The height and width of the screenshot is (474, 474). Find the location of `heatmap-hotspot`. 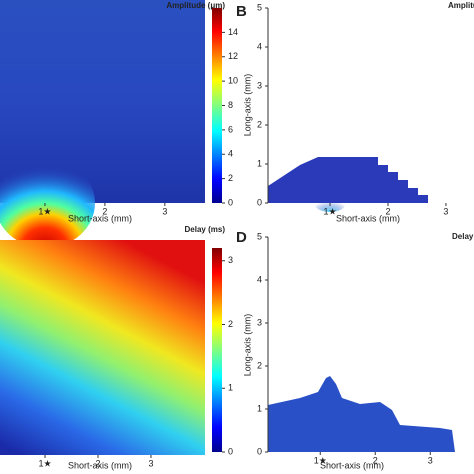

heatmap-hotspot is located at coordinates (47, 203).